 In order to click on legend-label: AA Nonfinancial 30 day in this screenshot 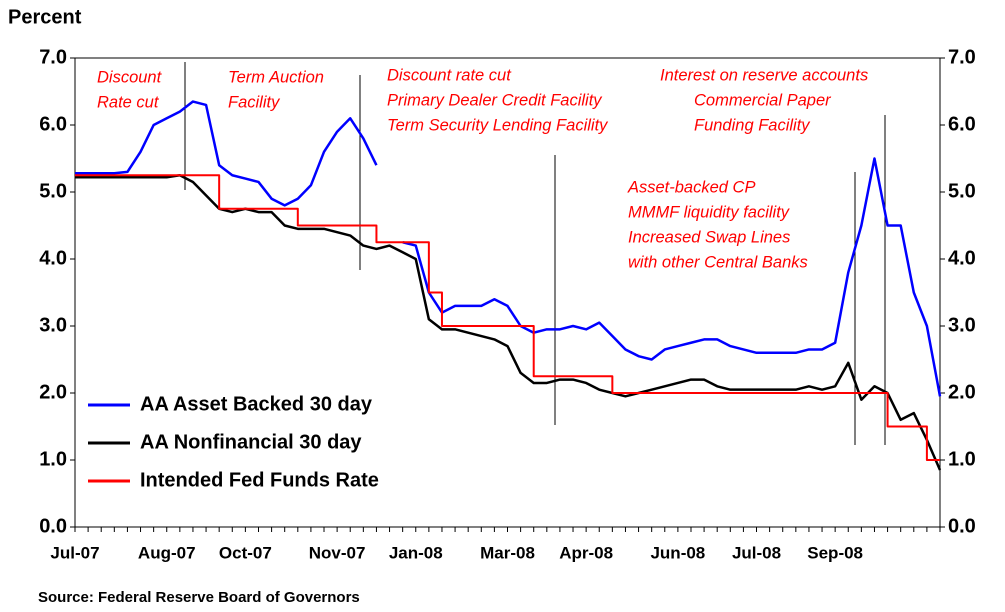, I will do `click(251, 442)`.